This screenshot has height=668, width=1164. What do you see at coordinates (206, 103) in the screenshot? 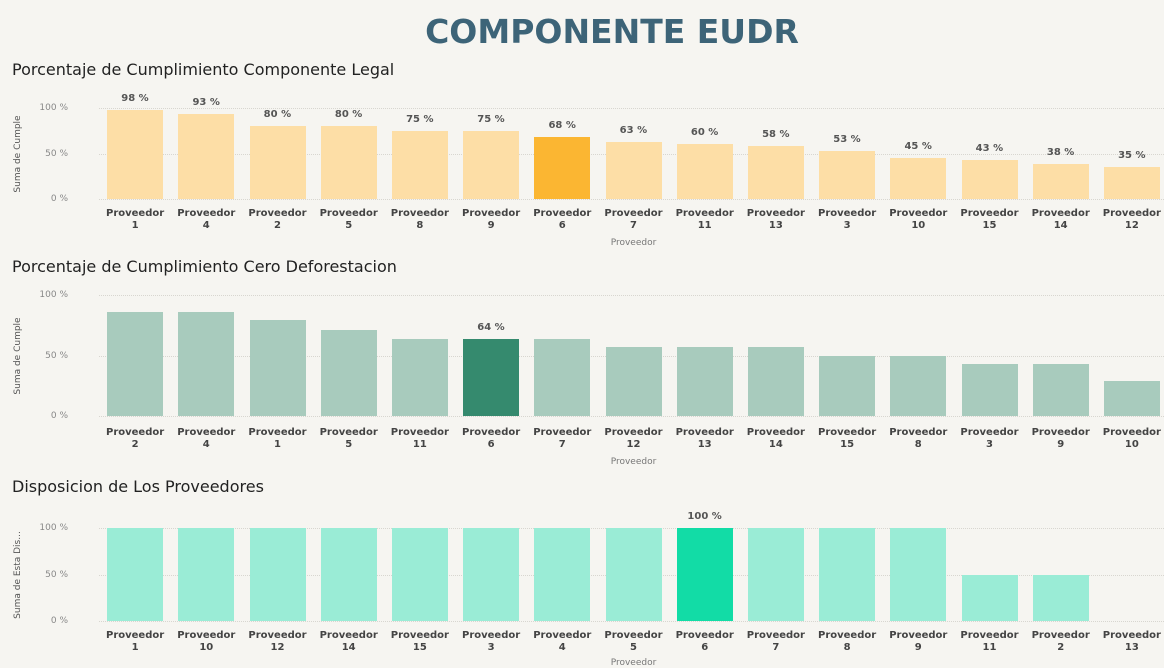
I see `value-label: 93 %` at bounding box center [206, 103].